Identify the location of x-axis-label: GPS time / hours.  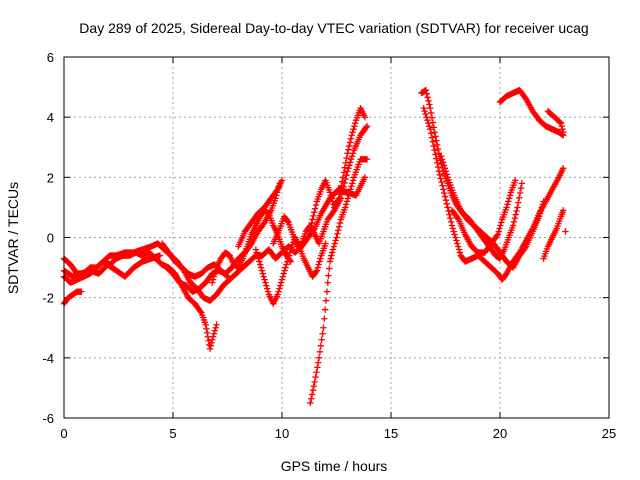
(334, 466).